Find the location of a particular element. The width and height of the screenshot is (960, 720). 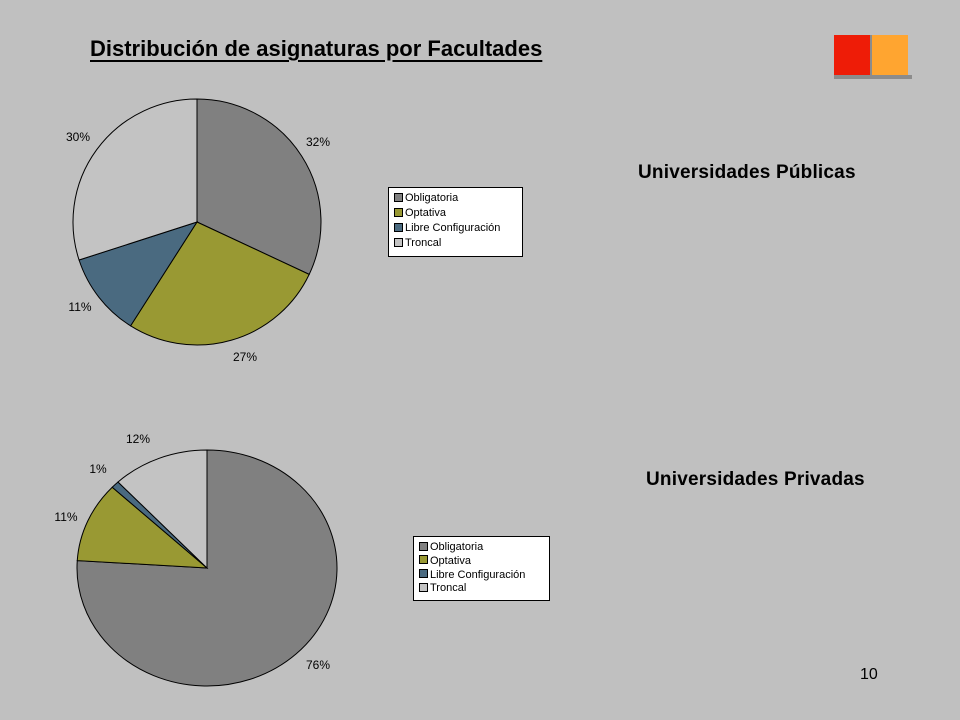

pie-slice-obligatoria-privadas is located at coordinates (207, 568).